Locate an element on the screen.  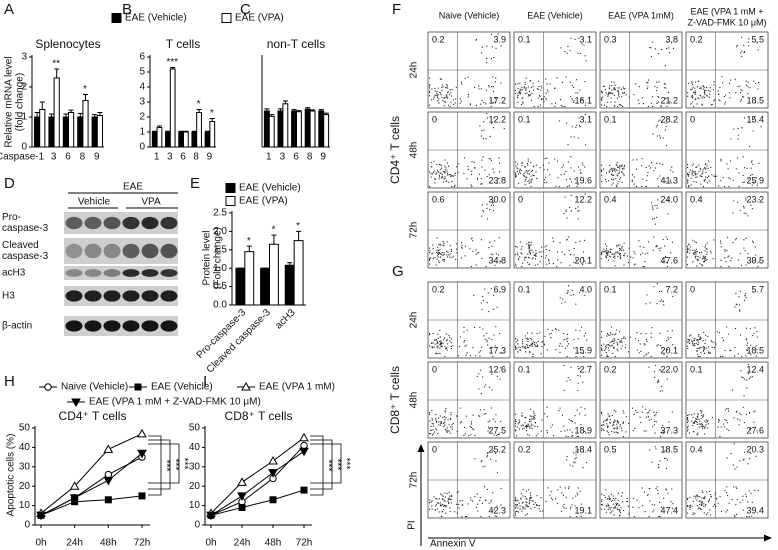
marker is located at coordinates (273, 460).